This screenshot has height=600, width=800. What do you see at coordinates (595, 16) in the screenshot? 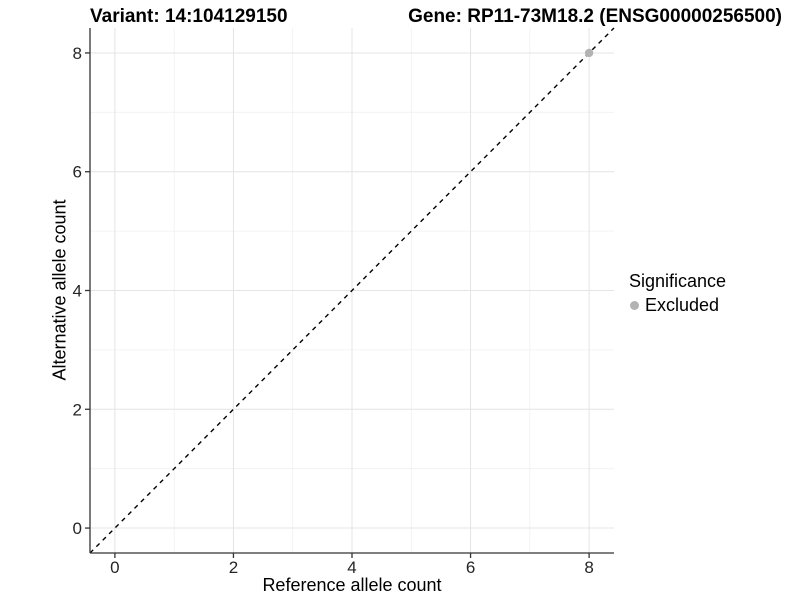
I see `plot-title-gene: Gene: RP11-73M18.2 (ENSG00000256500)` at bounding box center [595, 16].